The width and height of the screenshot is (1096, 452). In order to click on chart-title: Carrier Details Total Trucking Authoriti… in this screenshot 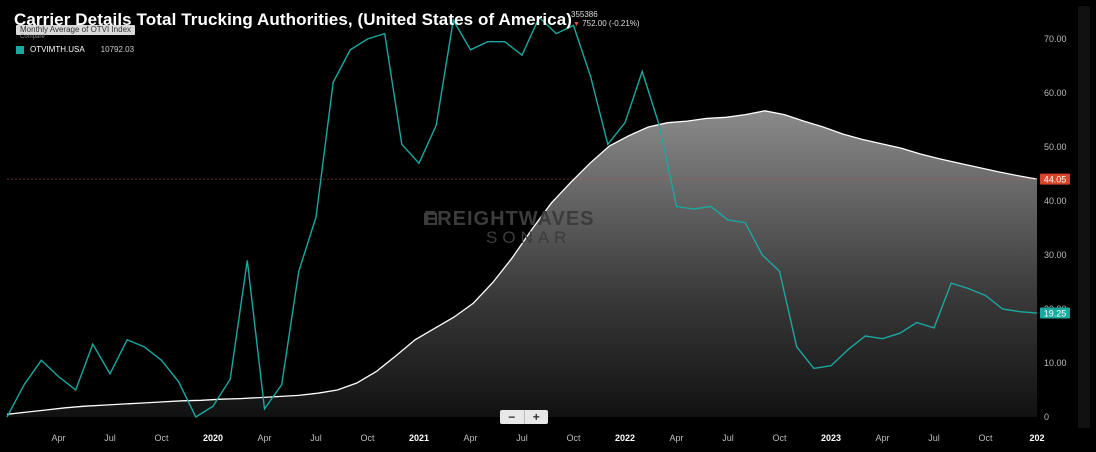, I will do `click(293, 19)`.